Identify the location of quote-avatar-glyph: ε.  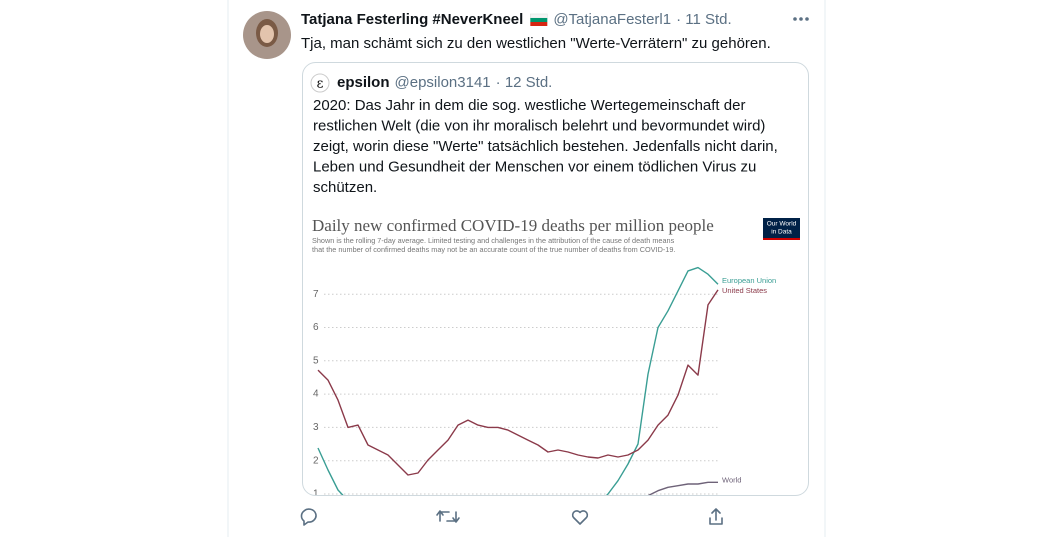
(320, 84).